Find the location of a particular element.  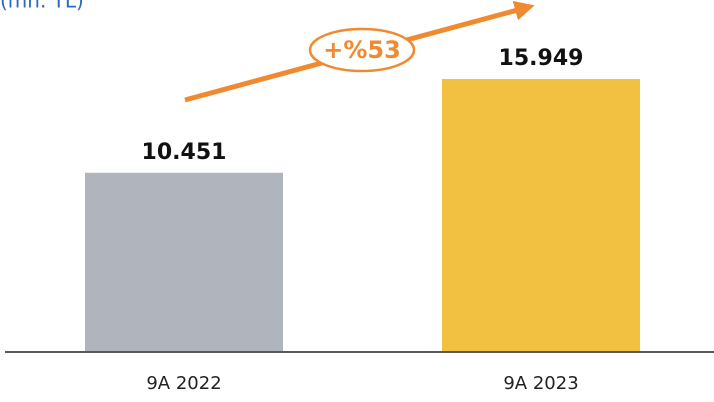

x-tick-label: 9A 2023 is located at coordinates (540, 383).